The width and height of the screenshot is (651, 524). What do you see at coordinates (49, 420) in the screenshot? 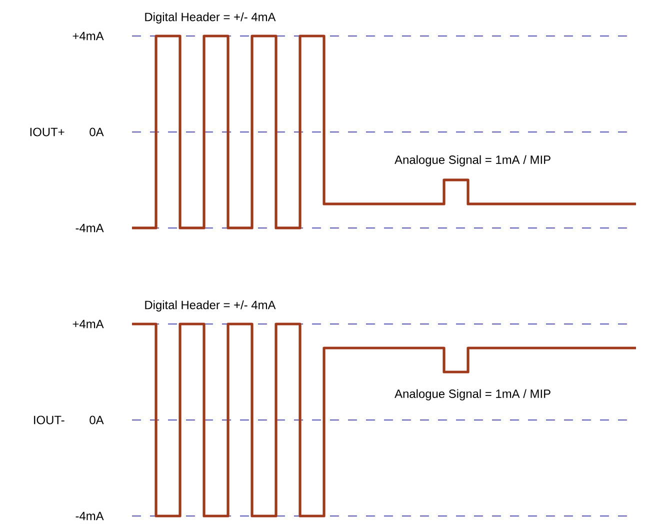
I see `y-axis-title: IOUT-` at bounding box center [49, 420].